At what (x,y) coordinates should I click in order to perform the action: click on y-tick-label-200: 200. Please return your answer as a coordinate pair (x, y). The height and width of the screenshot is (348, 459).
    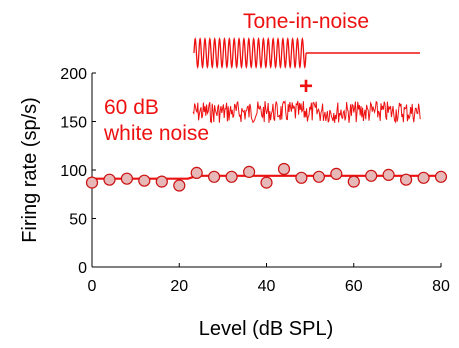
    Looking at the image, I should click on (73, 74).